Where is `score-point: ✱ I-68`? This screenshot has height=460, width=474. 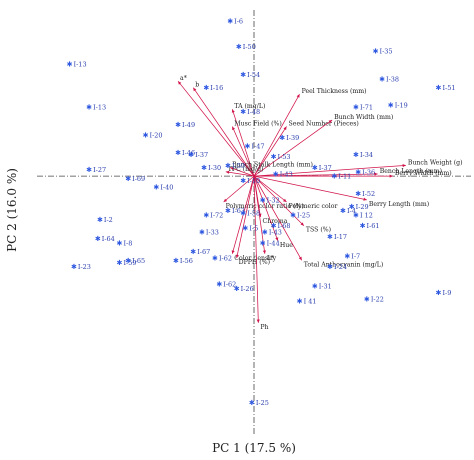
score-point: ✱ I-68 is located at coordinates (281, 226).